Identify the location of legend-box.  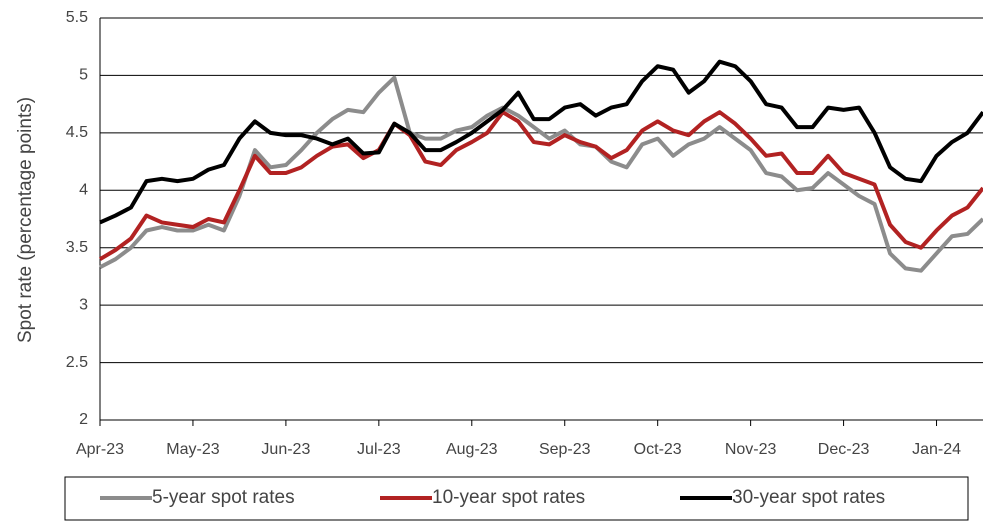
(516, 498).